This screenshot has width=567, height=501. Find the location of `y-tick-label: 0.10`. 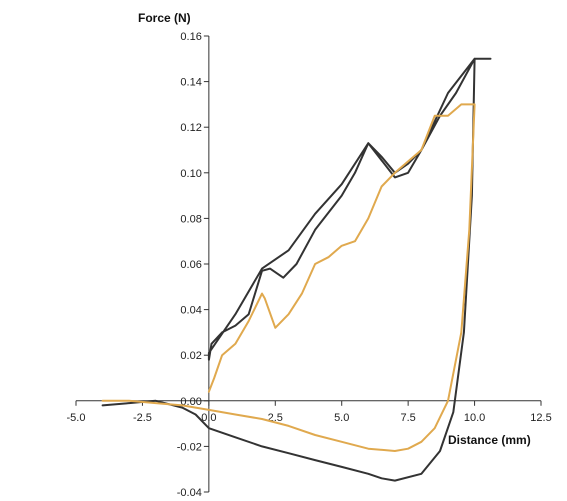

y-tick-label: 0.10 is located at coordinates (190, 174).